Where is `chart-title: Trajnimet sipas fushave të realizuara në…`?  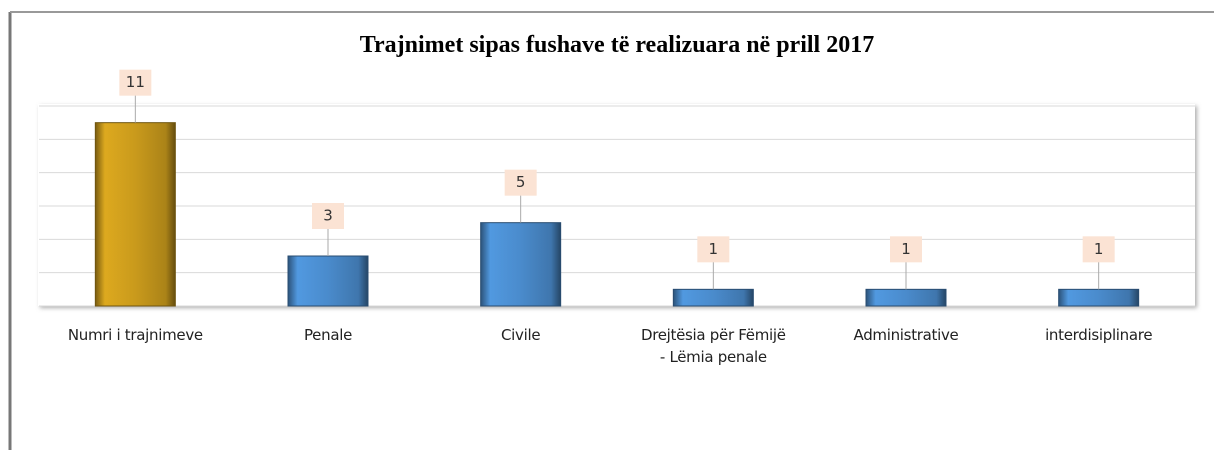
chart-title: Trajnimet sipas fushave të realizuara në… is located at coordinates (617, 45).